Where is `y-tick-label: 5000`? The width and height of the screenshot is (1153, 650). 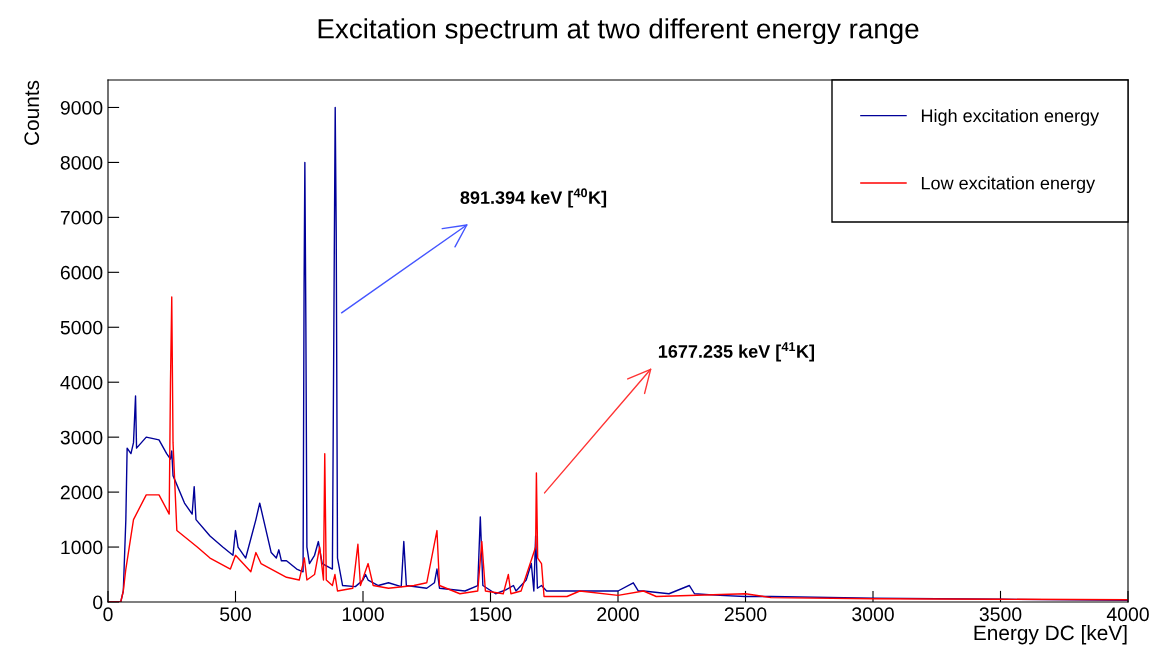
y-tick-label: 5000 is located at coordinates (81, 327).